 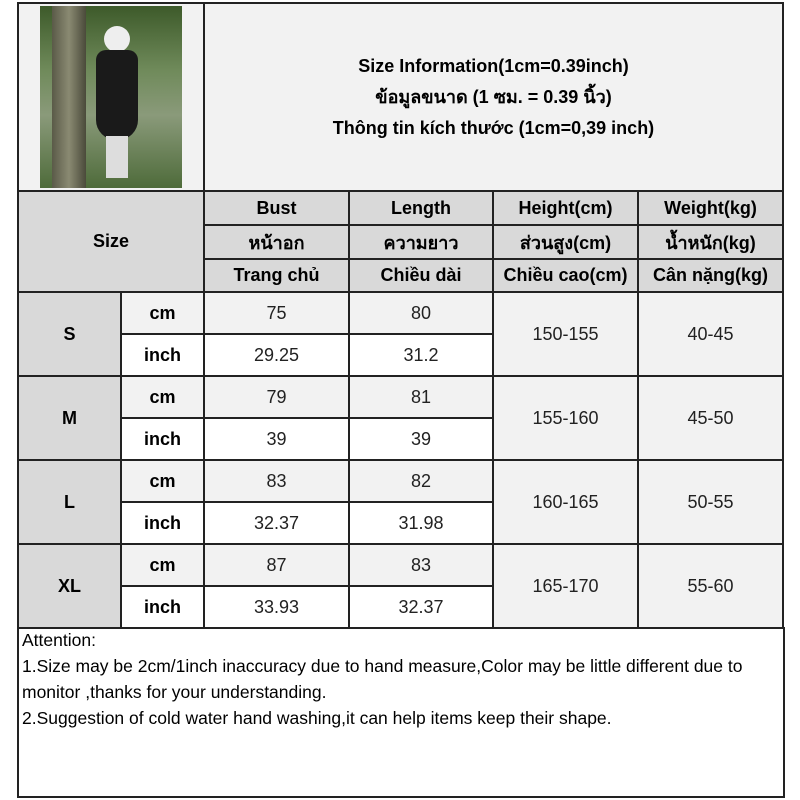 What do you see at coordinates (710, 586) in the screenshot?
I see `weight-range: 55-60` at bounding box center [710, 586].